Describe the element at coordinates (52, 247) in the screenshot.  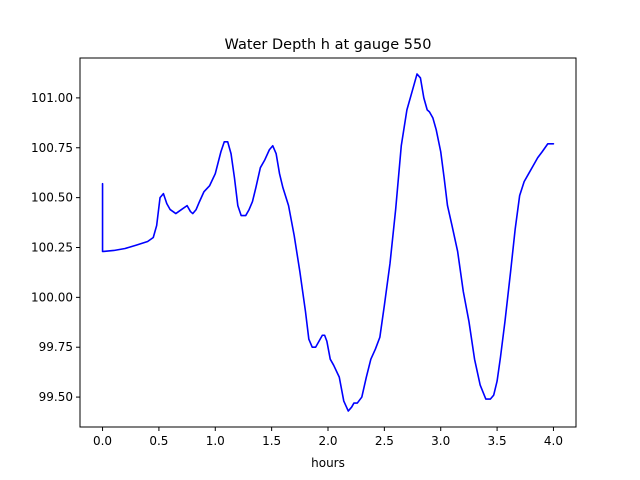
I see `y-tick-label: 100.25` at that location.